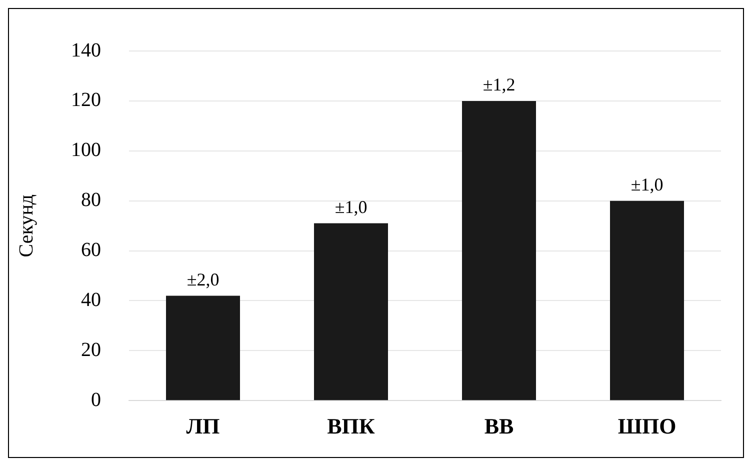 The height and width of the screenshot is (474, 754). What do you see at coordinates (86, 100) in the screenshot?
I see `y-tick-label: 120` at bounding box center [86, 100].